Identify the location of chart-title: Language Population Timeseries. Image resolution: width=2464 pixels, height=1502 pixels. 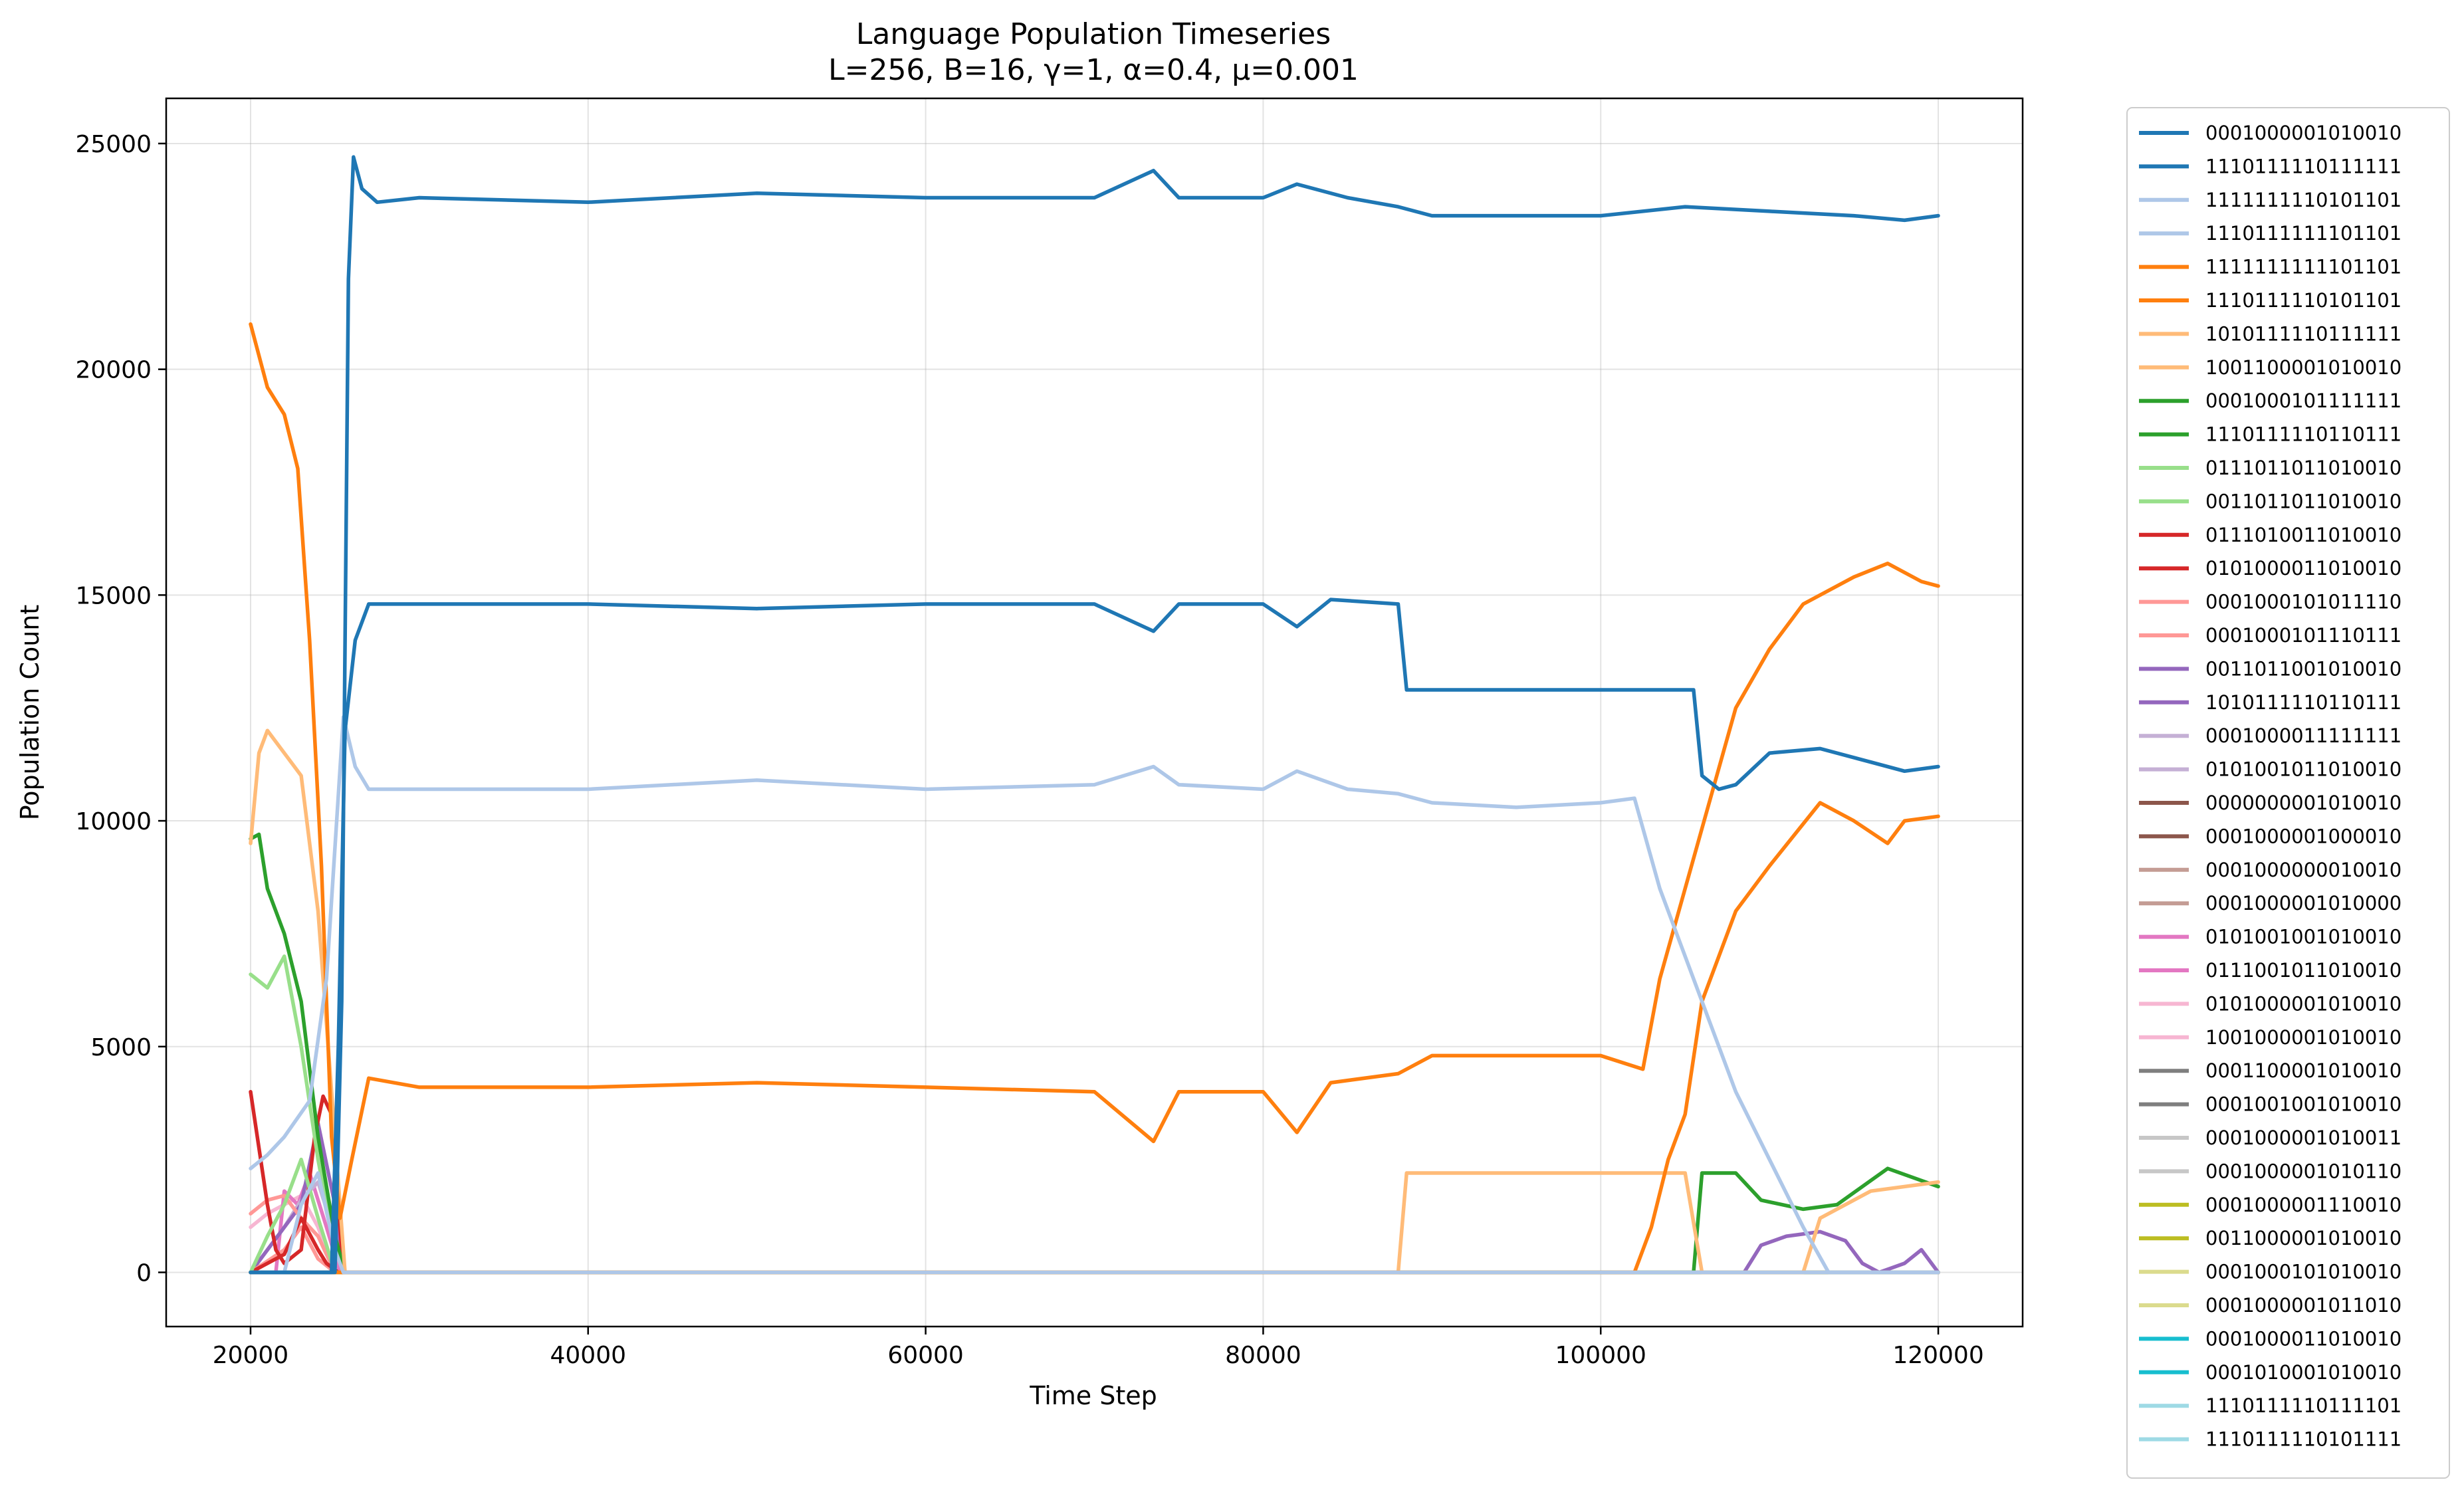
(1093, 34).